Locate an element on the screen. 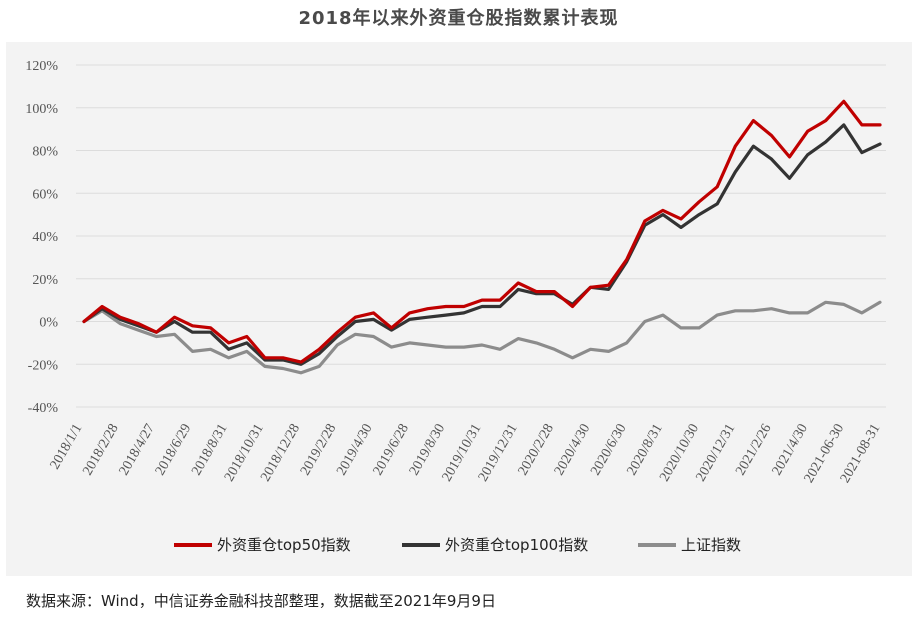  y-tick-label: 80% is located at coordinates (45, 152).